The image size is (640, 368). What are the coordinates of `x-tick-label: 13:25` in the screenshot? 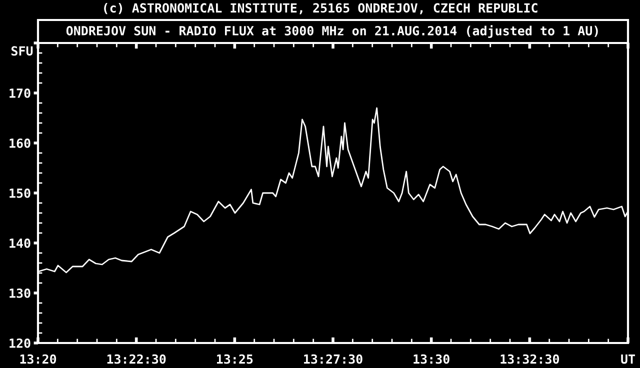 It's located at (235, 359).